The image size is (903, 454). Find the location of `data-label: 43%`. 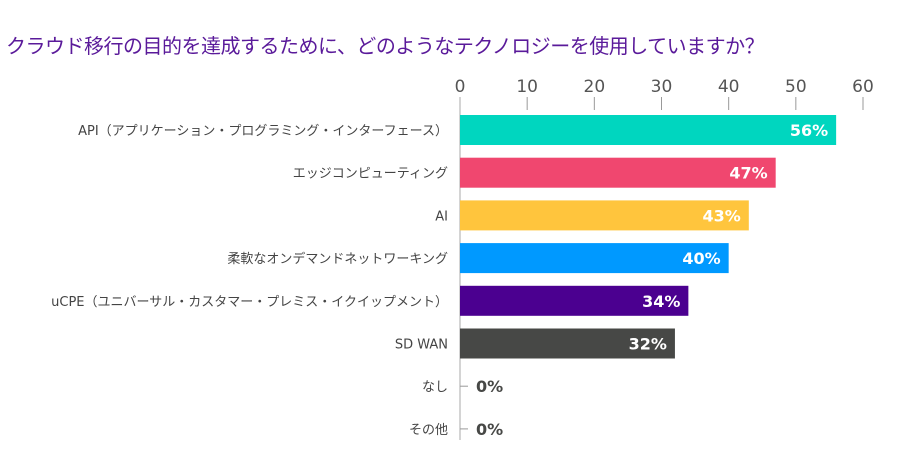

data-label: 43% is located at coordinates (722, 215).